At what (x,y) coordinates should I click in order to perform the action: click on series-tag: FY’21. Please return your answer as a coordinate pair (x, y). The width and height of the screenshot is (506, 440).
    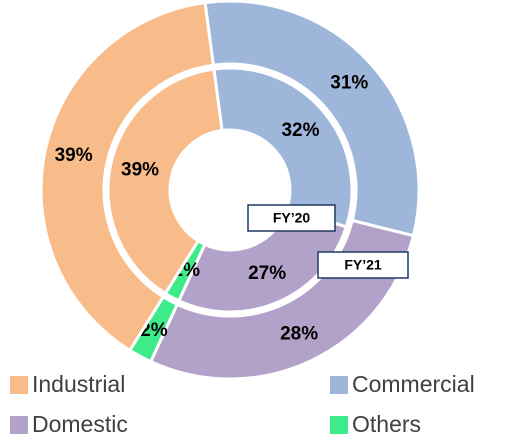
    Looking at the image, I should click on (363, 265).